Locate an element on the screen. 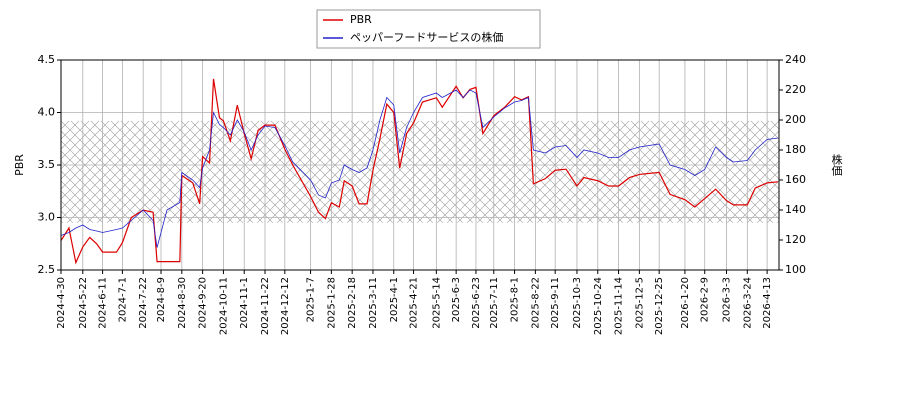 This screenshot has height=404, width=900. y-tick-label: 2.5 is located at coordinates (47, 269).